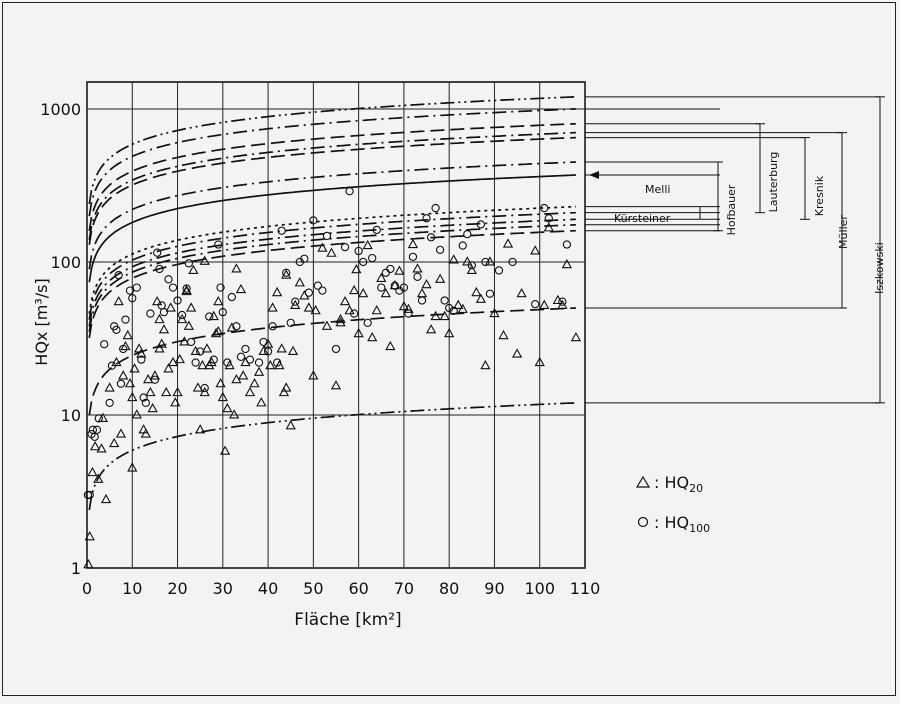  I want to click on x-tick-label: 70, so click(404, 588).